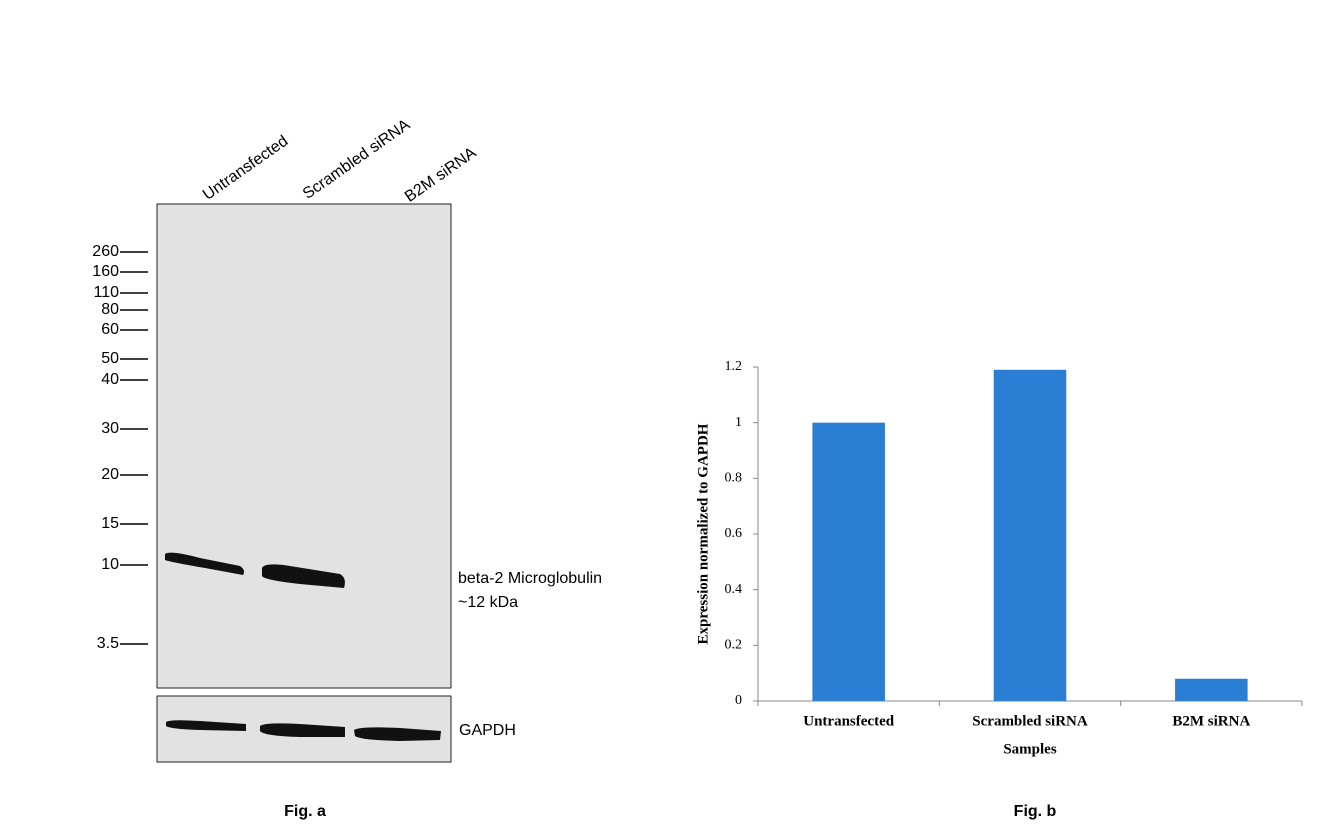 The image size is (1326, 834). What do you see at coordinates (108, 643) in the screenshot?
I see `marker-label: 3.5` at bounding box center [108, 643].